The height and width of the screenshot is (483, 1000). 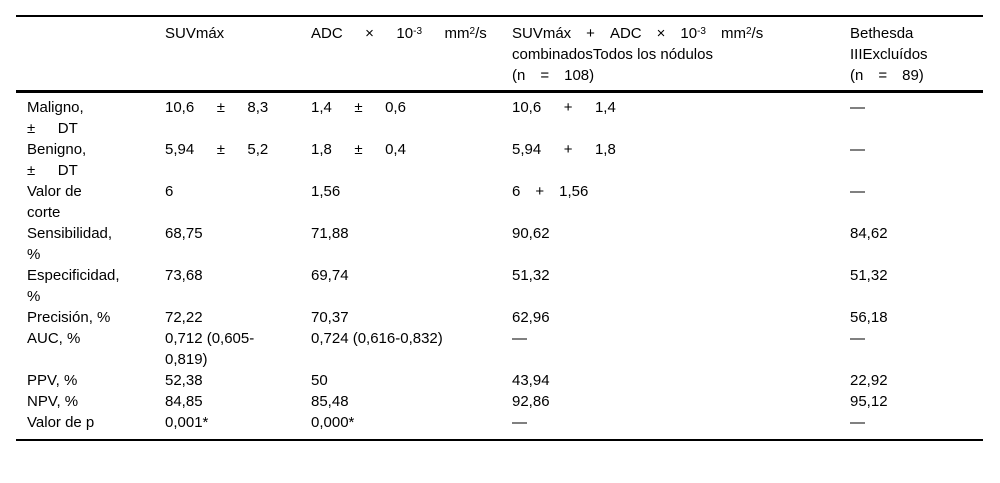 What do you see at coordinates (217, 107) in the screenshot?
I see `data-cell: 10,6 ± 8,3` at bounding box center [217, 107].